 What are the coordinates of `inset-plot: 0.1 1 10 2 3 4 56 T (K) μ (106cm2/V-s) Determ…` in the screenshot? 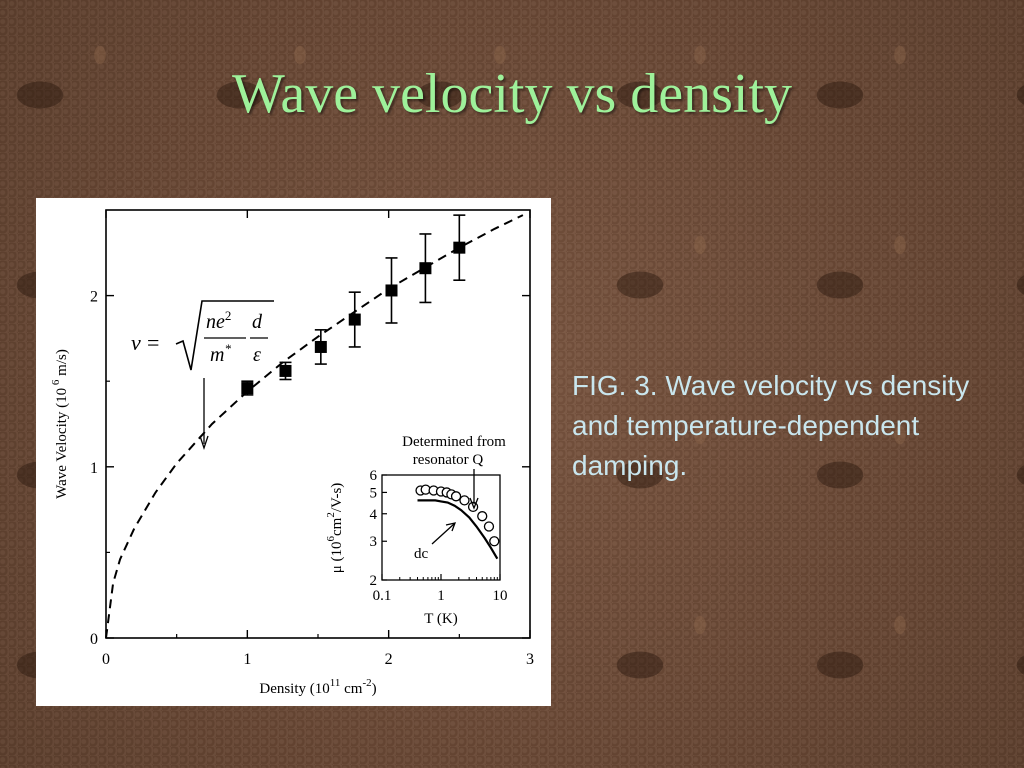 It's located at (416, 530).